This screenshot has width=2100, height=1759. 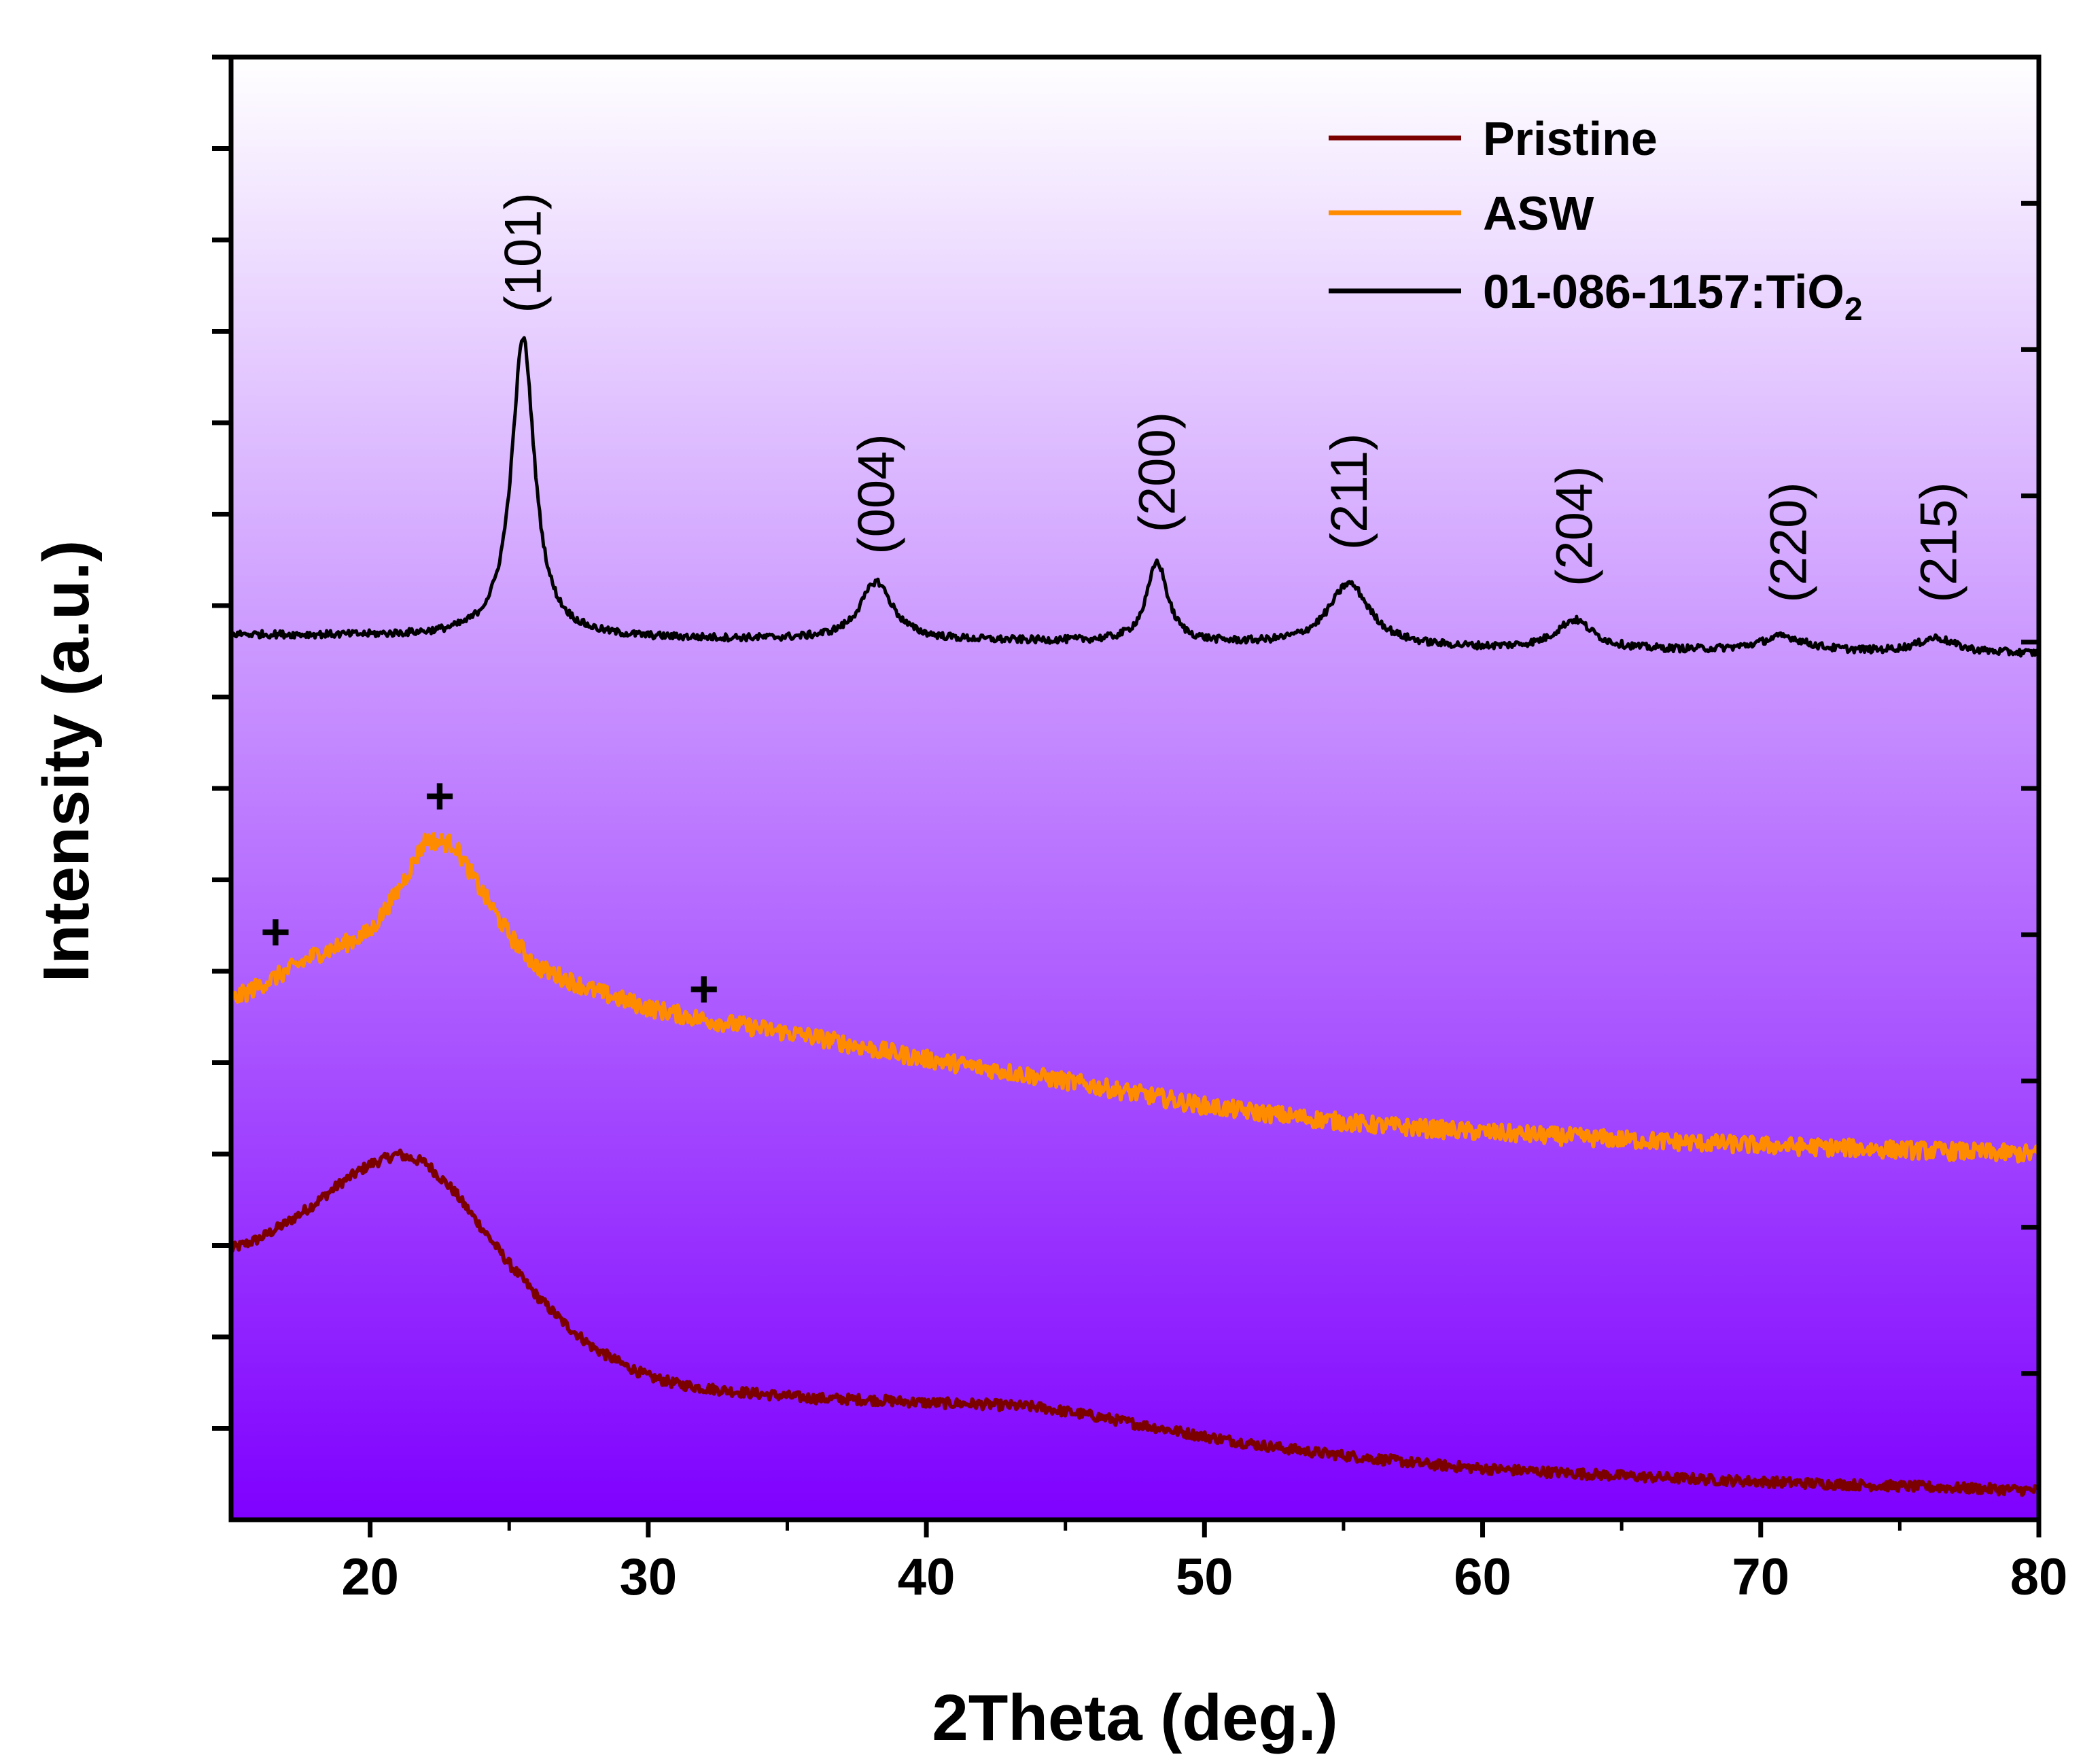 What do you see at coordinates (1483, 1577) in the screenshot?
I see `x-tick-label-60: 60` at bounding box center [1483, 1577].